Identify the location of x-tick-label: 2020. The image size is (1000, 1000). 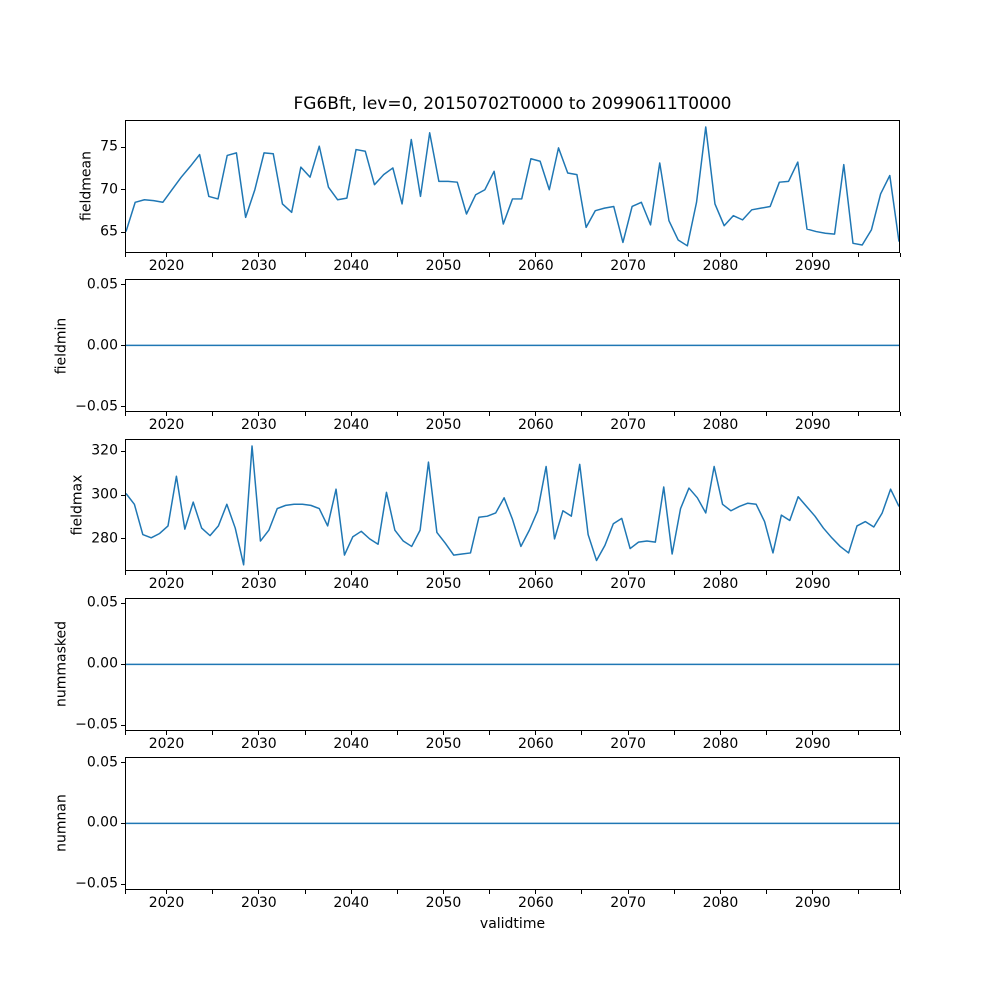
(166, 743).